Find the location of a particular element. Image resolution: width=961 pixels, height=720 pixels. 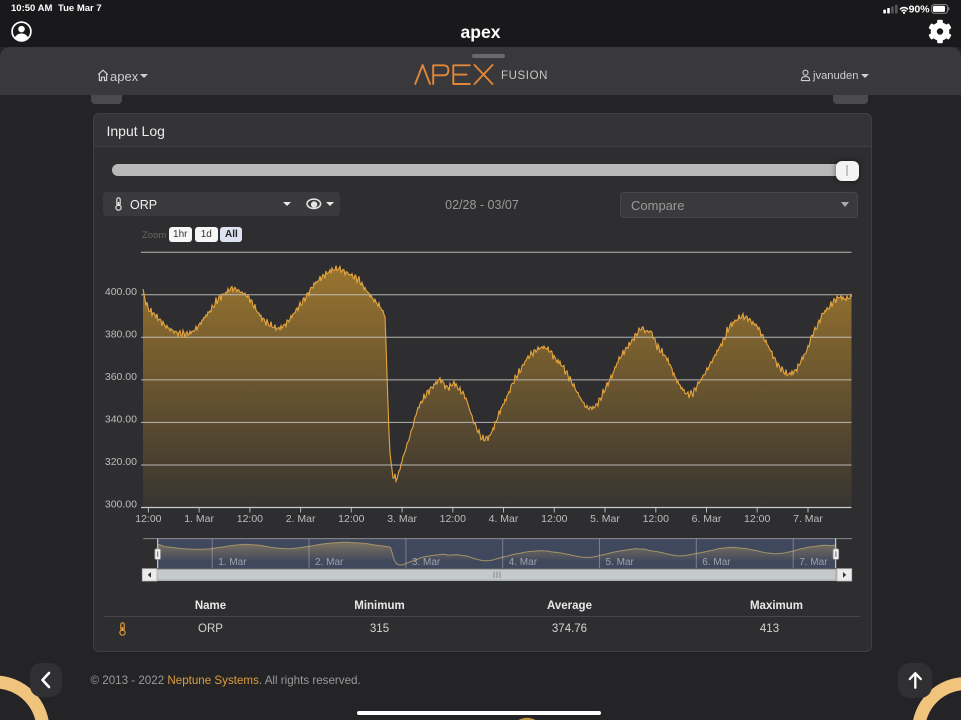

svg-text: 90% is located at coordinates (920, 9).